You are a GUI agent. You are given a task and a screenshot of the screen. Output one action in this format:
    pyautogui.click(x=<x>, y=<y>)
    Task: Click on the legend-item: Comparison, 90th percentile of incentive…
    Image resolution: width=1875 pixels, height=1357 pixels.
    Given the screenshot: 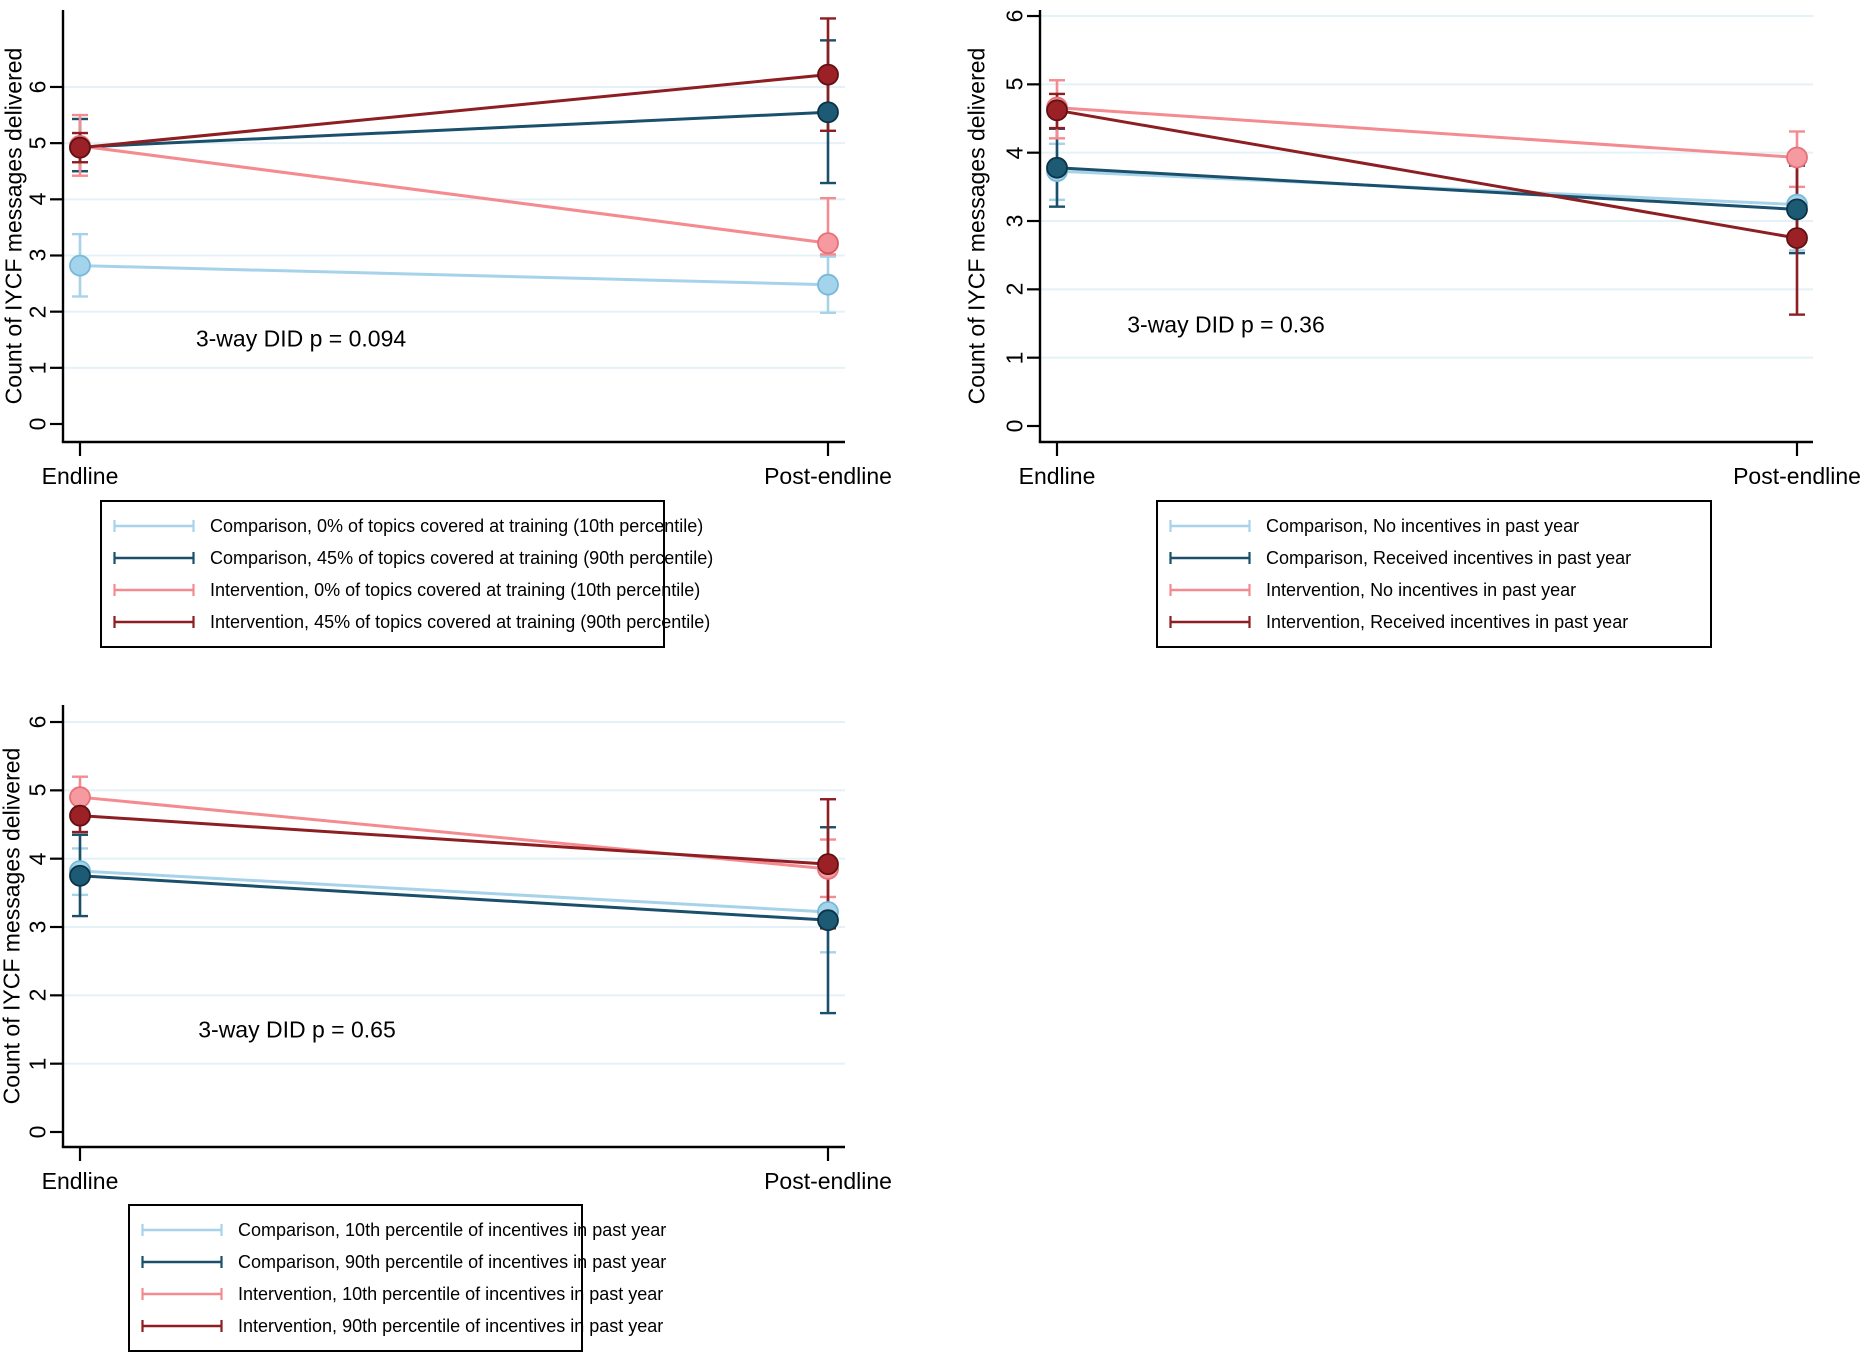 What is the action you would take?
    pyautogui.click(x=398, y=1262)
    